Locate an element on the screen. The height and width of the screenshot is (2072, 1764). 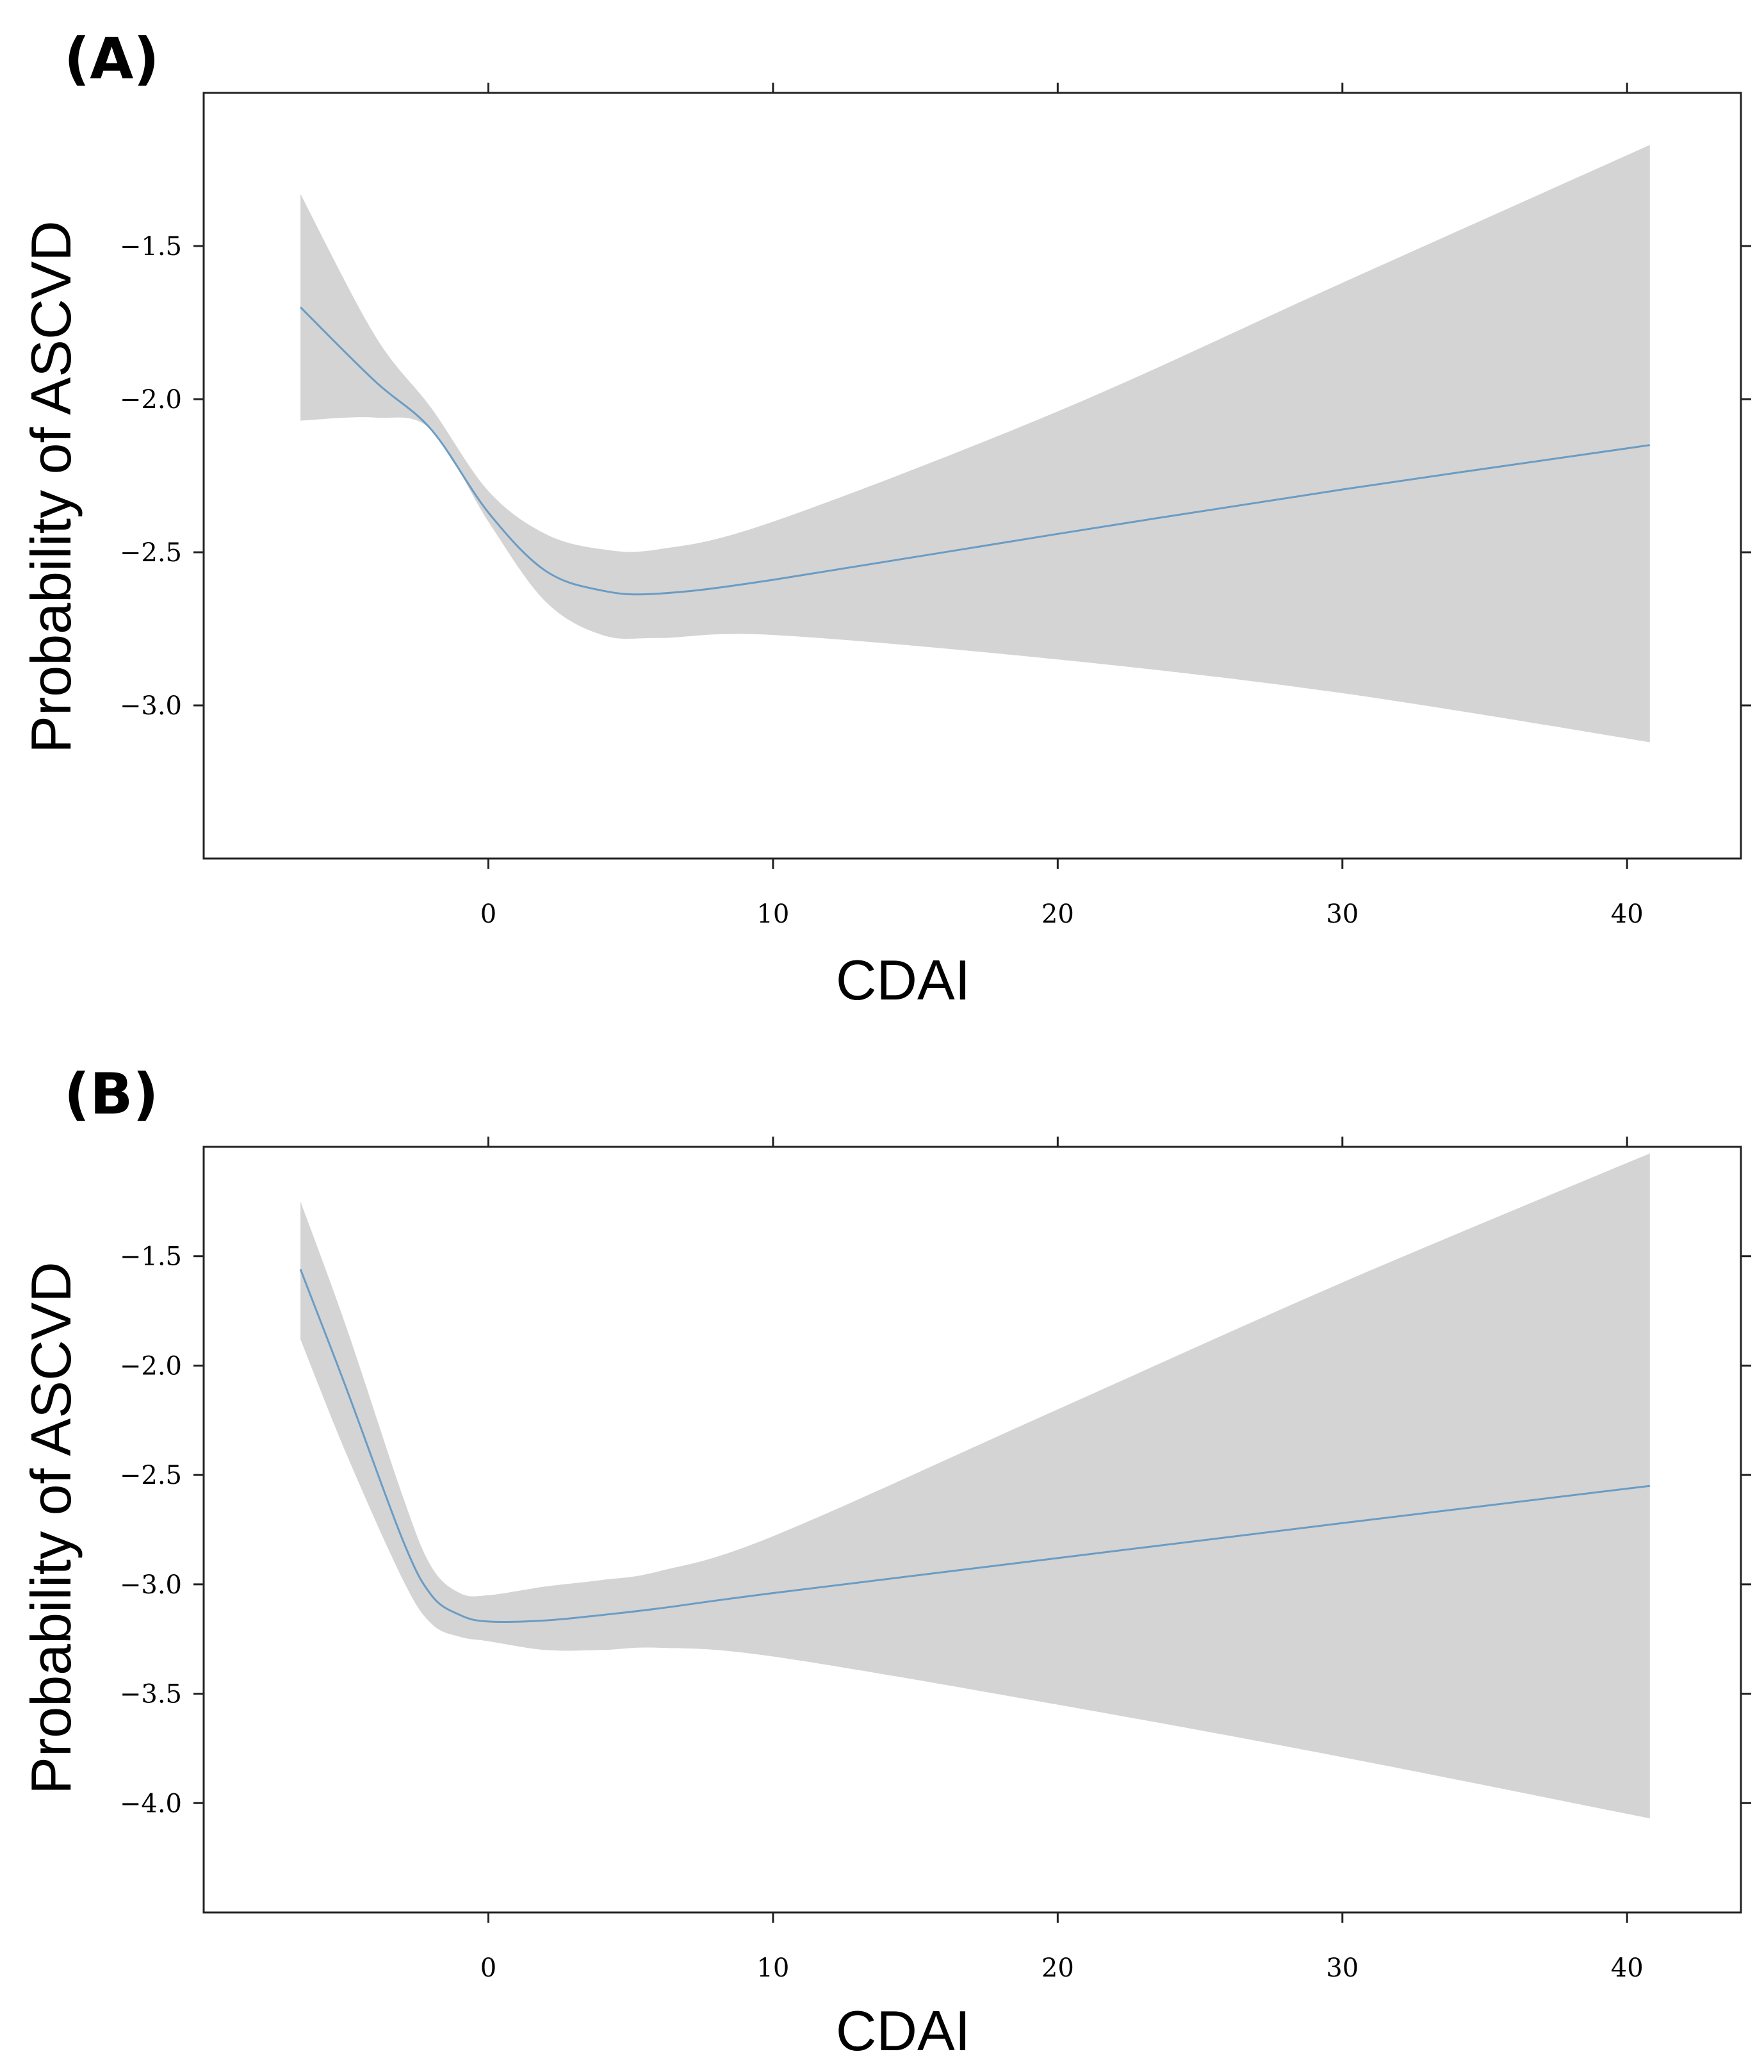
panel-a-y-tick-label: −2.0 is located at coordinates (151, 400).